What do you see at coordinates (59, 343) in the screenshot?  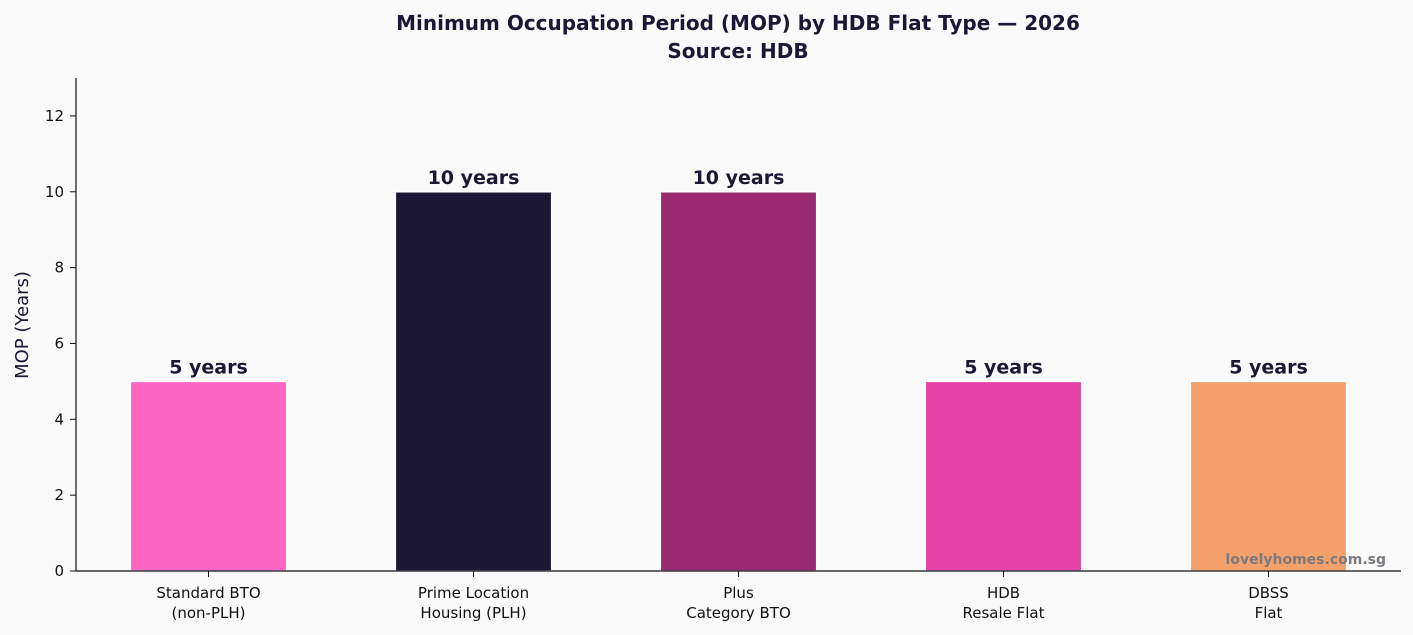 I see `y-tick-label: 6` at bounding box center [59, 343].